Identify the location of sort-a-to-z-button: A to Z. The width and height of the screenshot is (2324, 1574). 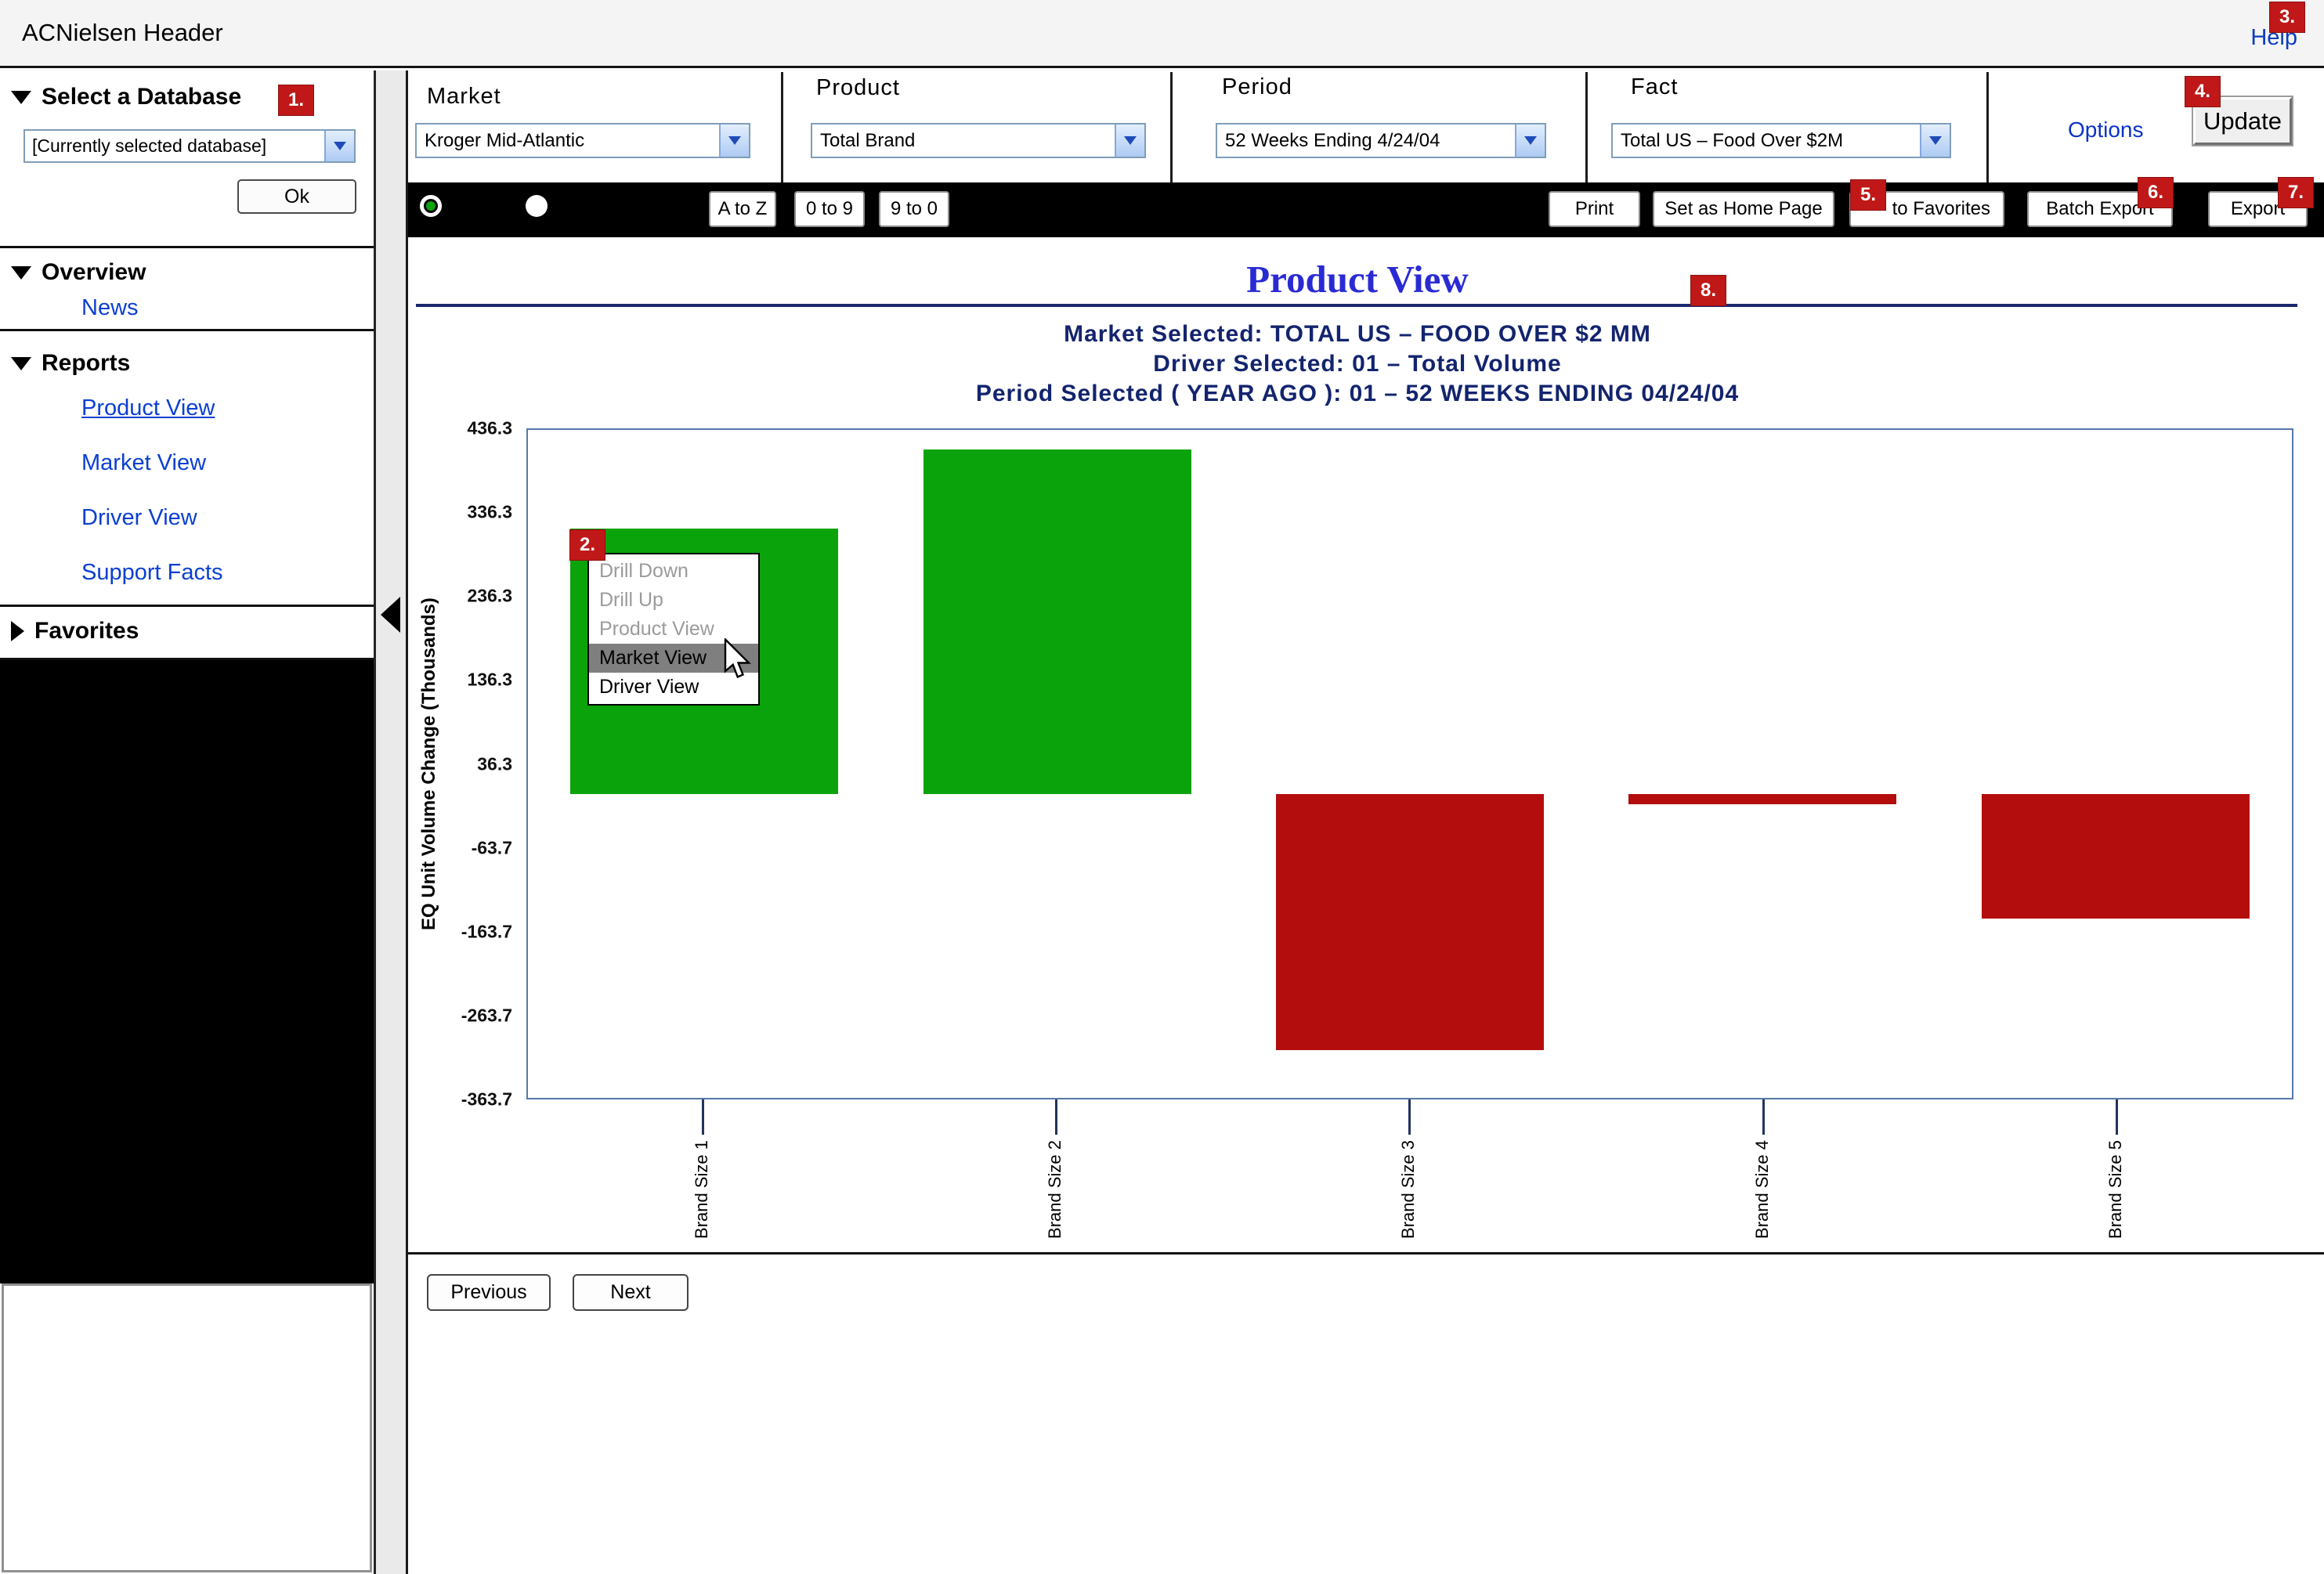
(742, 209).